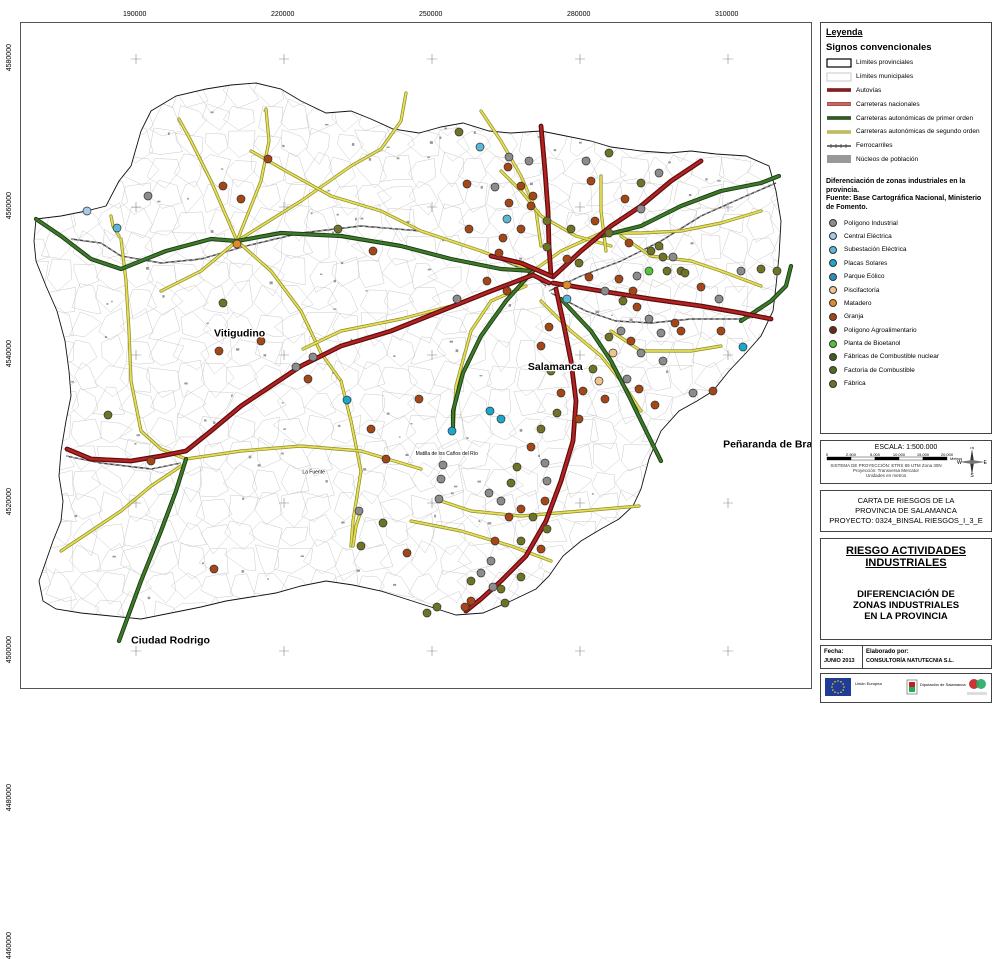  Describe the element at coordinates (906, 687) in the screenshot. I see `logos-strip: Unión Europea Diputación de Salamanca` at that location.